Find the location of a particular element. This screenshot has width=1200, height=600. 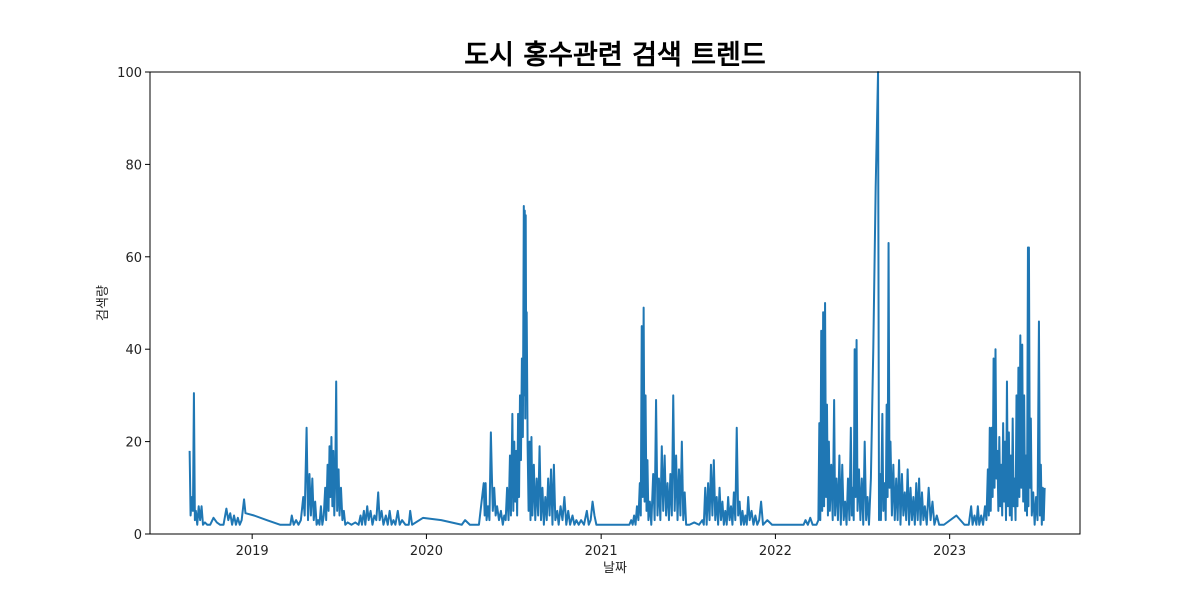

y-tick-label: 100 is located at coordinates (129, 73).